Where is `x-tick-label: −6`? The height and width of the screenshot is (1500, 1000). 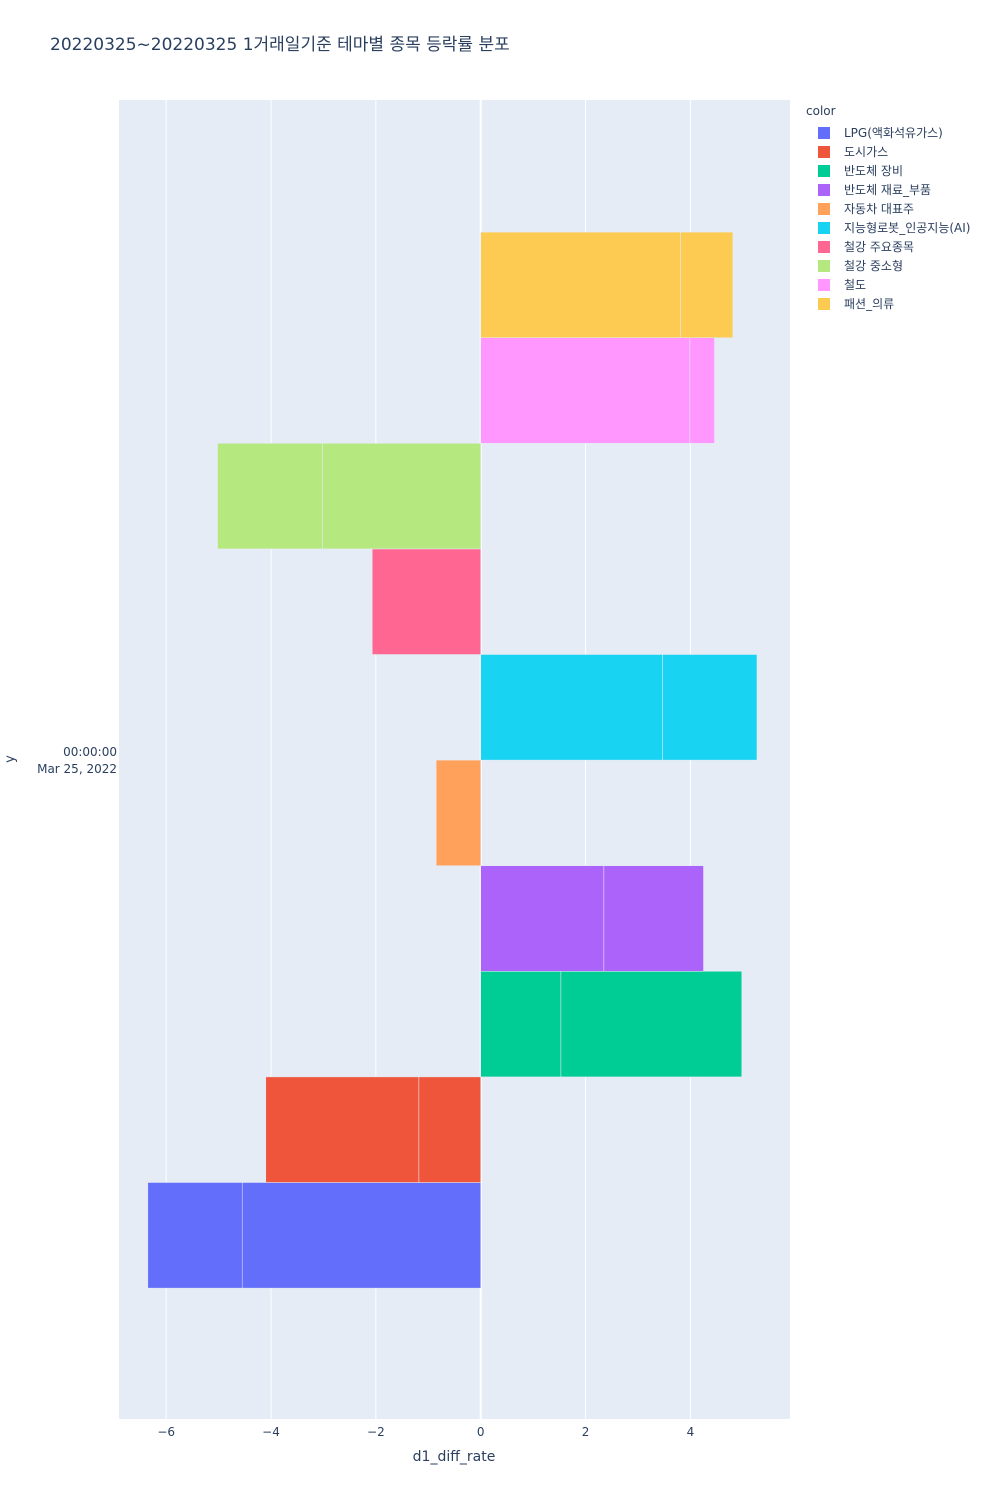 x-tick-label: −6 is located at coordinates (166, 1432).